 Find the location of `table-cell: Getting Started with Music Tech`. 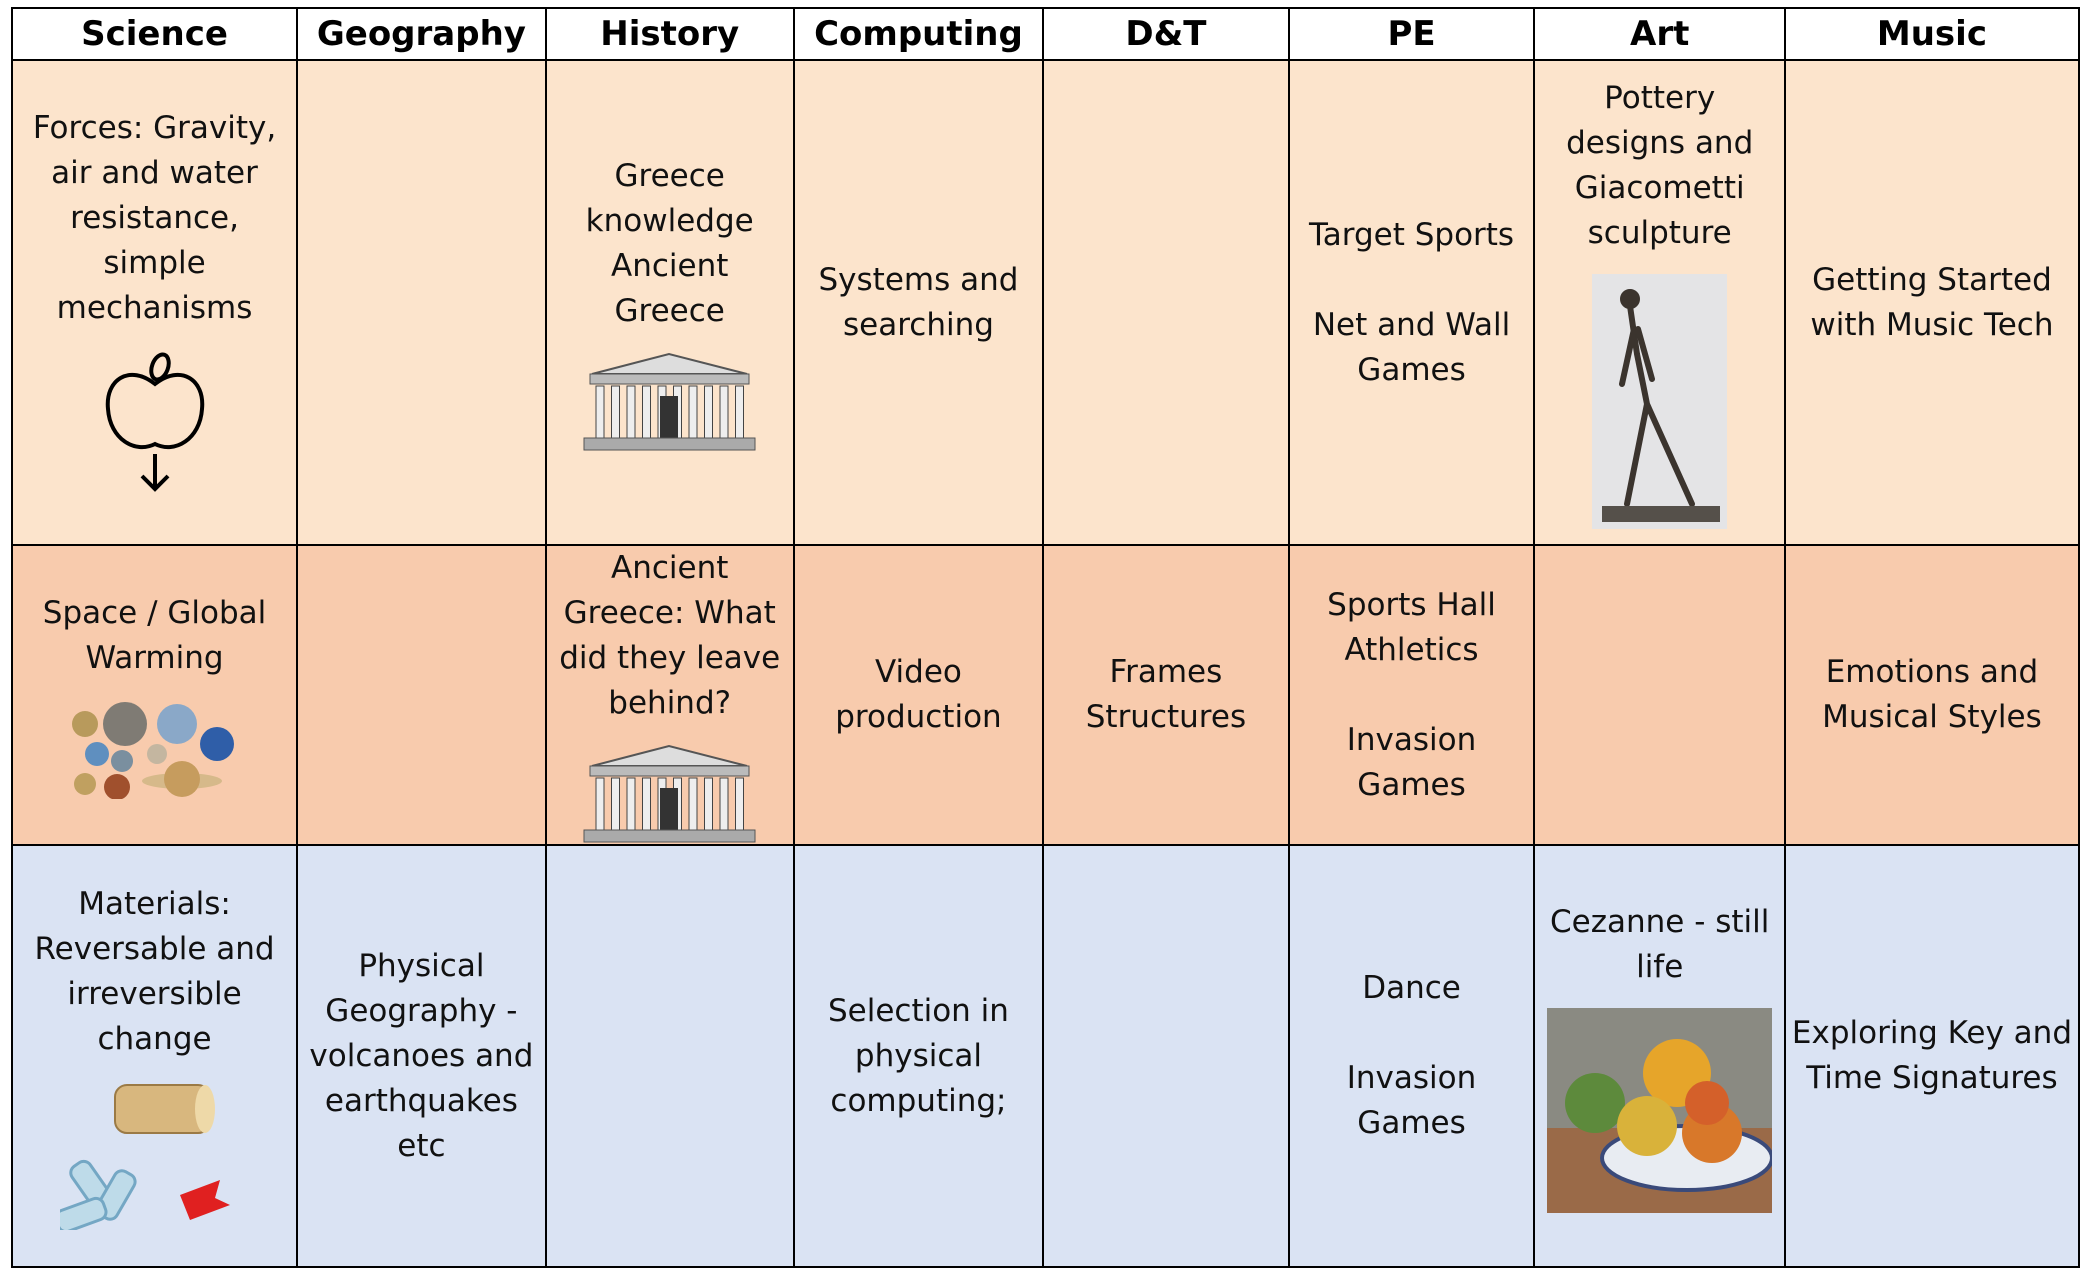

table-cell: Getting Started with Music Tech is located at coordinates (1931, 302).